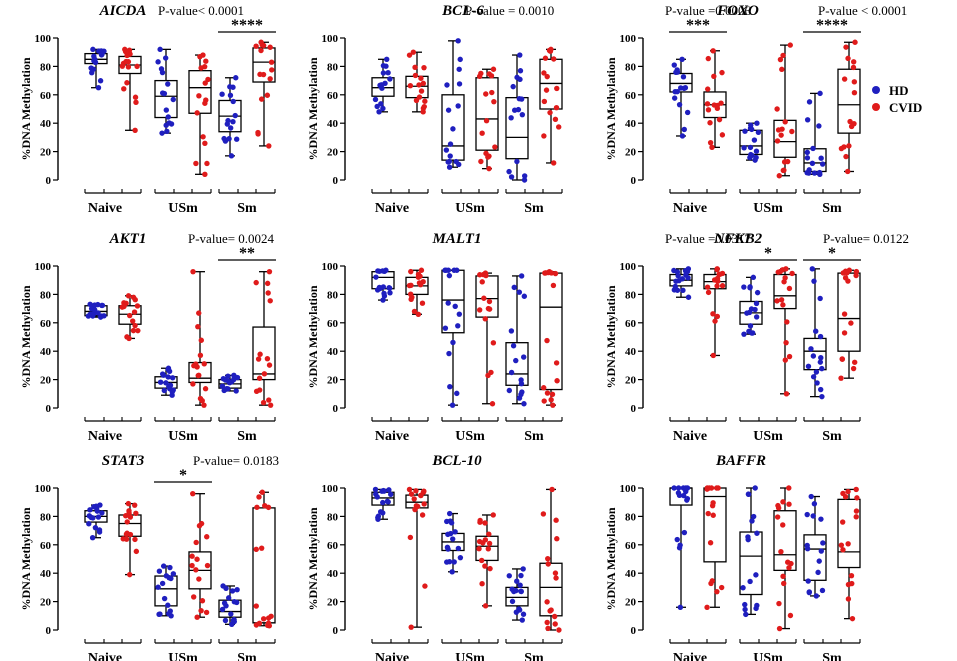 Image resolution: width=957 pixels, height=661 pixels. I want to click on box-cvid, so click(849, 324).